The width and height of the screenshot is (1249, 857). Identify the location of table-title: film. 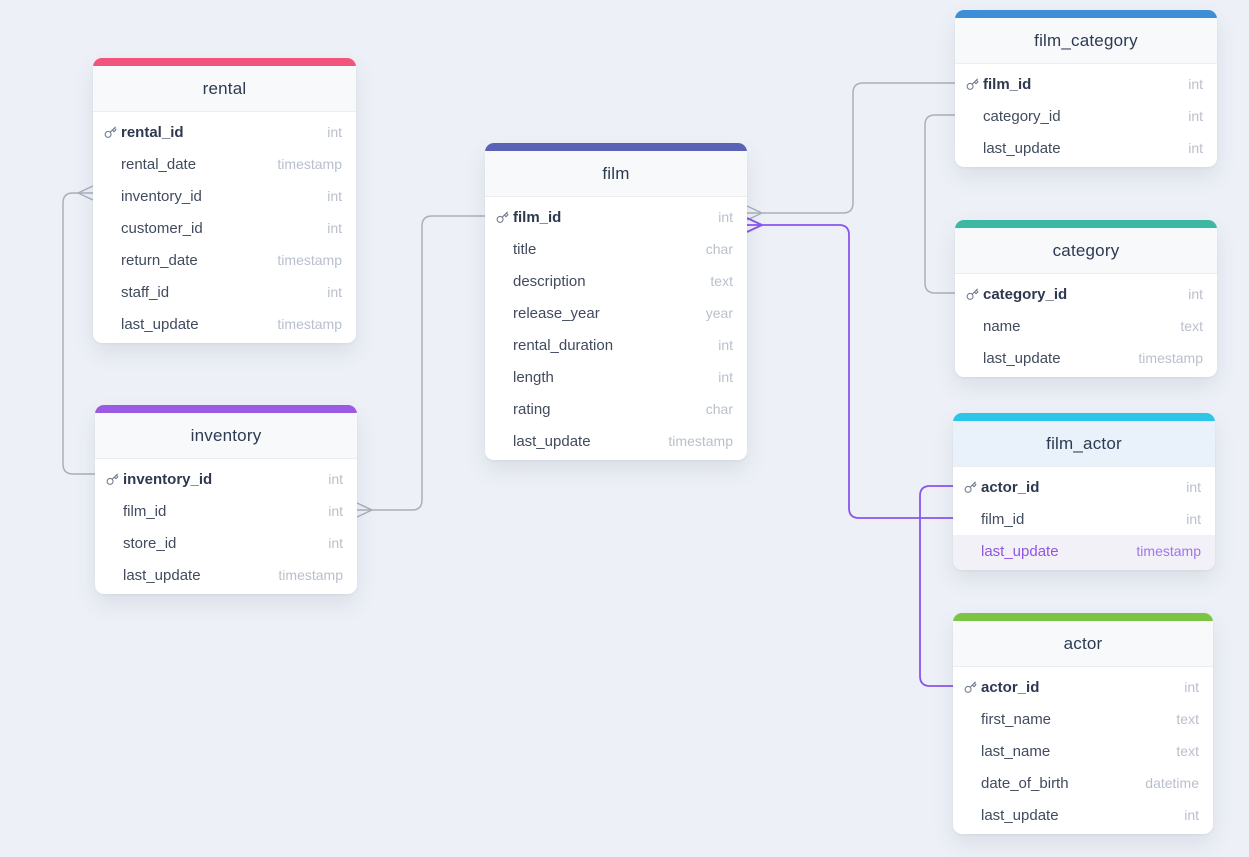
(616, 173).